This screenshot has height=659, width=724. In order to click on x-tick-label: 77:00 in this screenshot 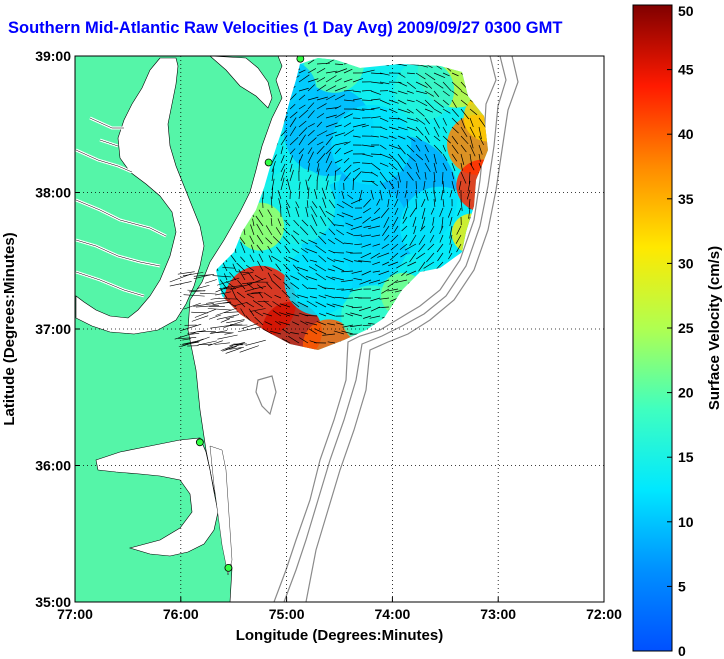, I will do `click(75, 614)`.